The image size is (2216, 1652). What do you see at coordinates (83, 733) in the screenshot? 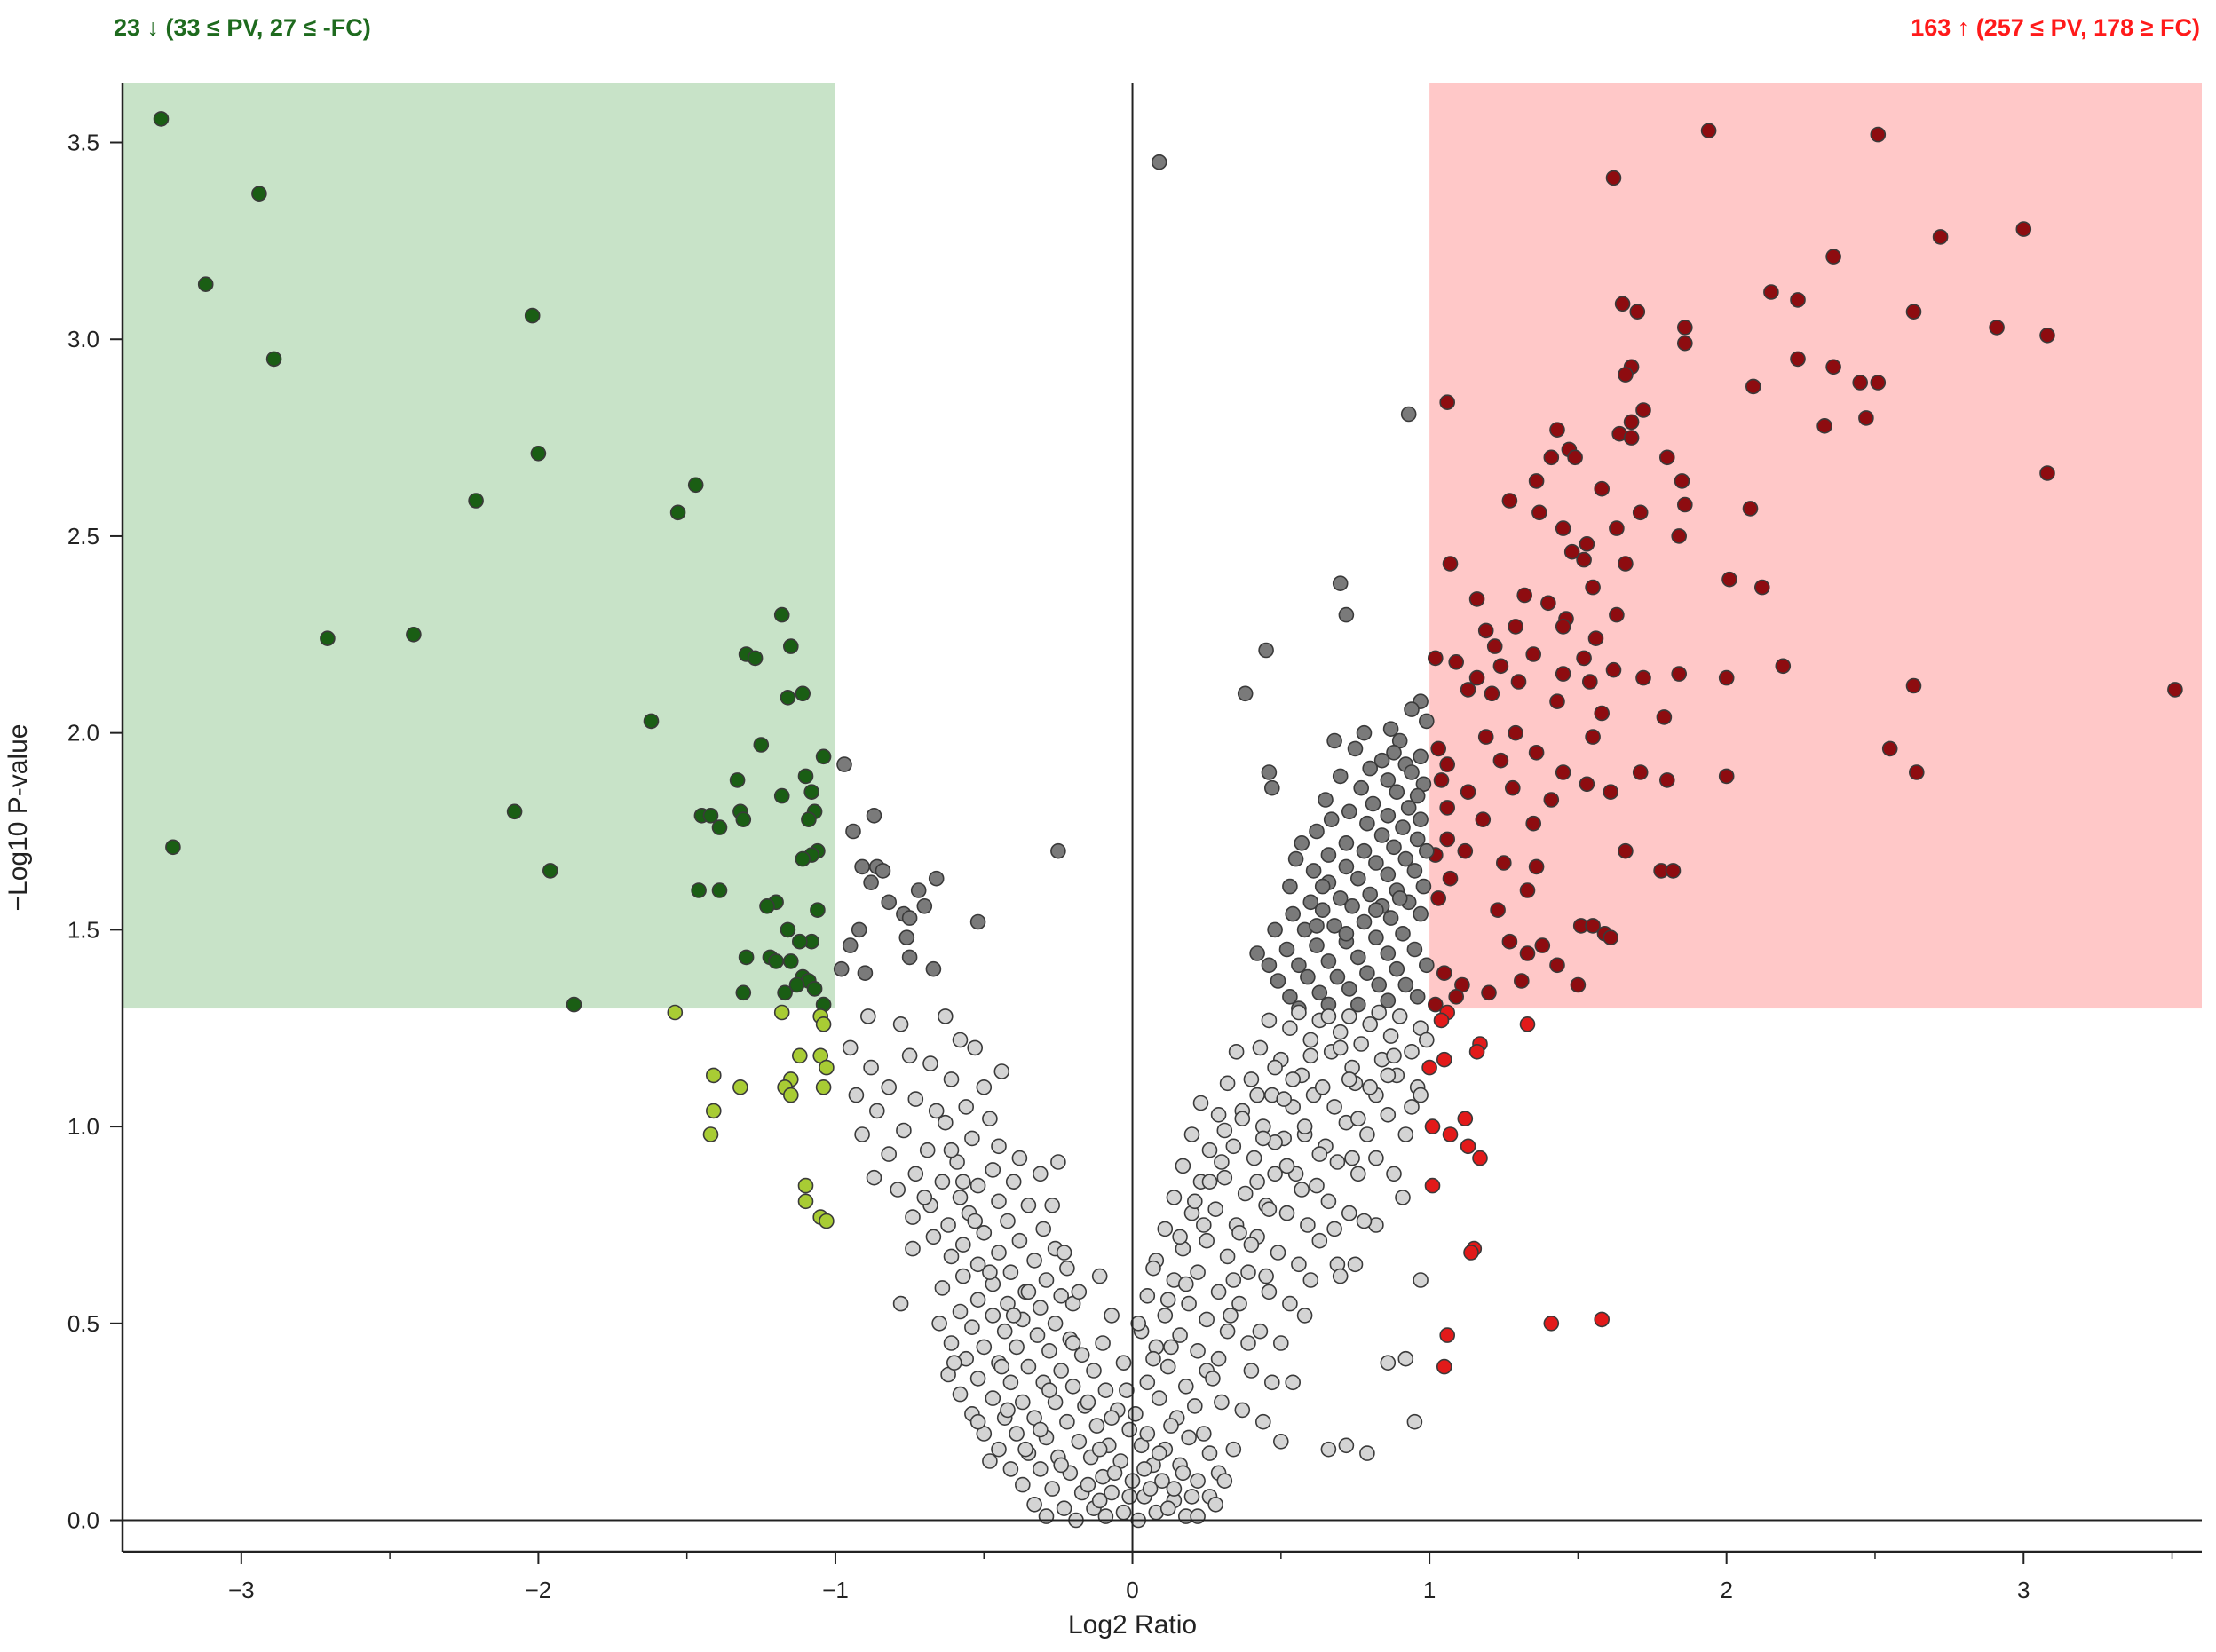
I see `y-tick-label: 2.0` at bounding box center [83, 733].